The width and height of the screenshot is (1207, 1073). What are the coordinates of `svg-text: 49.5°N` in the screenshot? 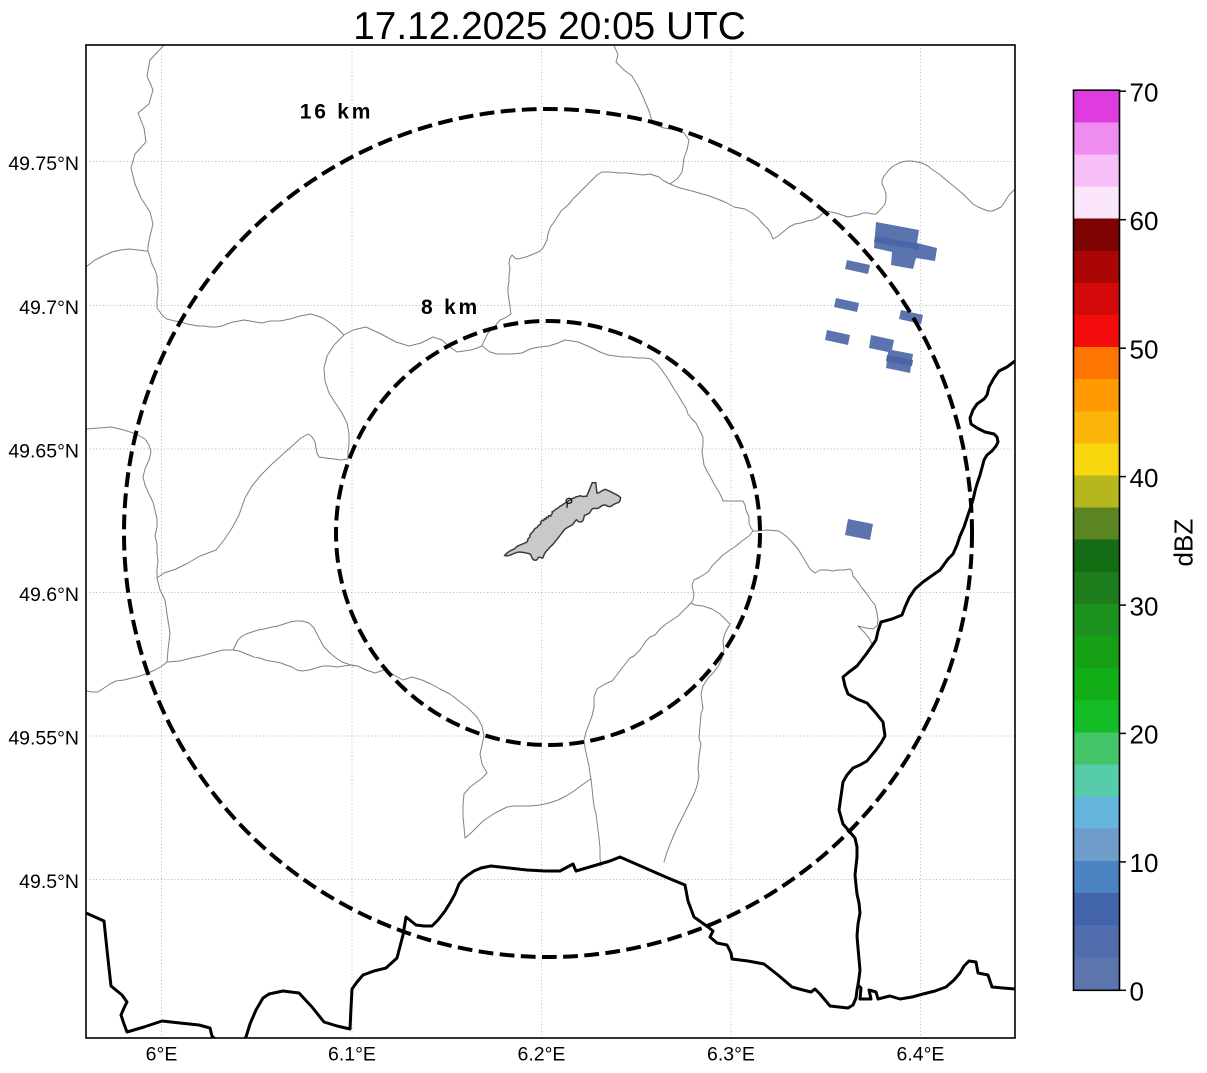 It's located at (49, 882).